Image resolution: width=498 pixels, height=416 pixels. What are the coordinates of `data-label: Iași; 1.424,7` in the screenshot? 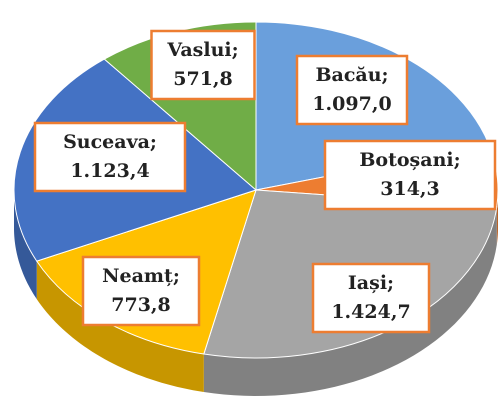 It's located at (371, 298).